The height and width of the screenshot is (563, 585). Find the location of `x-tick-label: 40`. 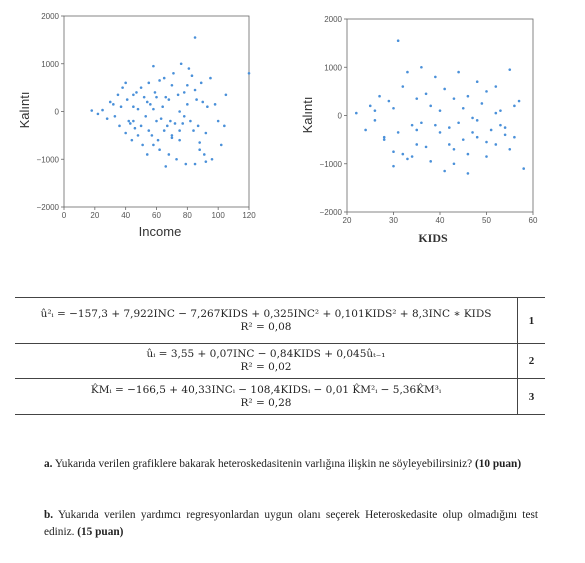

x-tick-label: 40 is located at coordinates (125, 215).